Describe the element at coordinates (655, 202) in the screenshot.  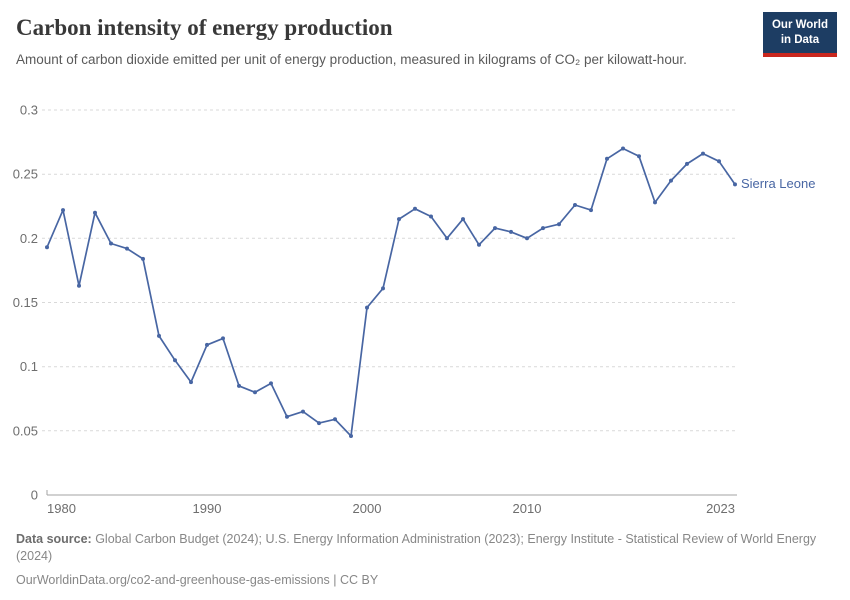
I see `data-point-2018` at that location.